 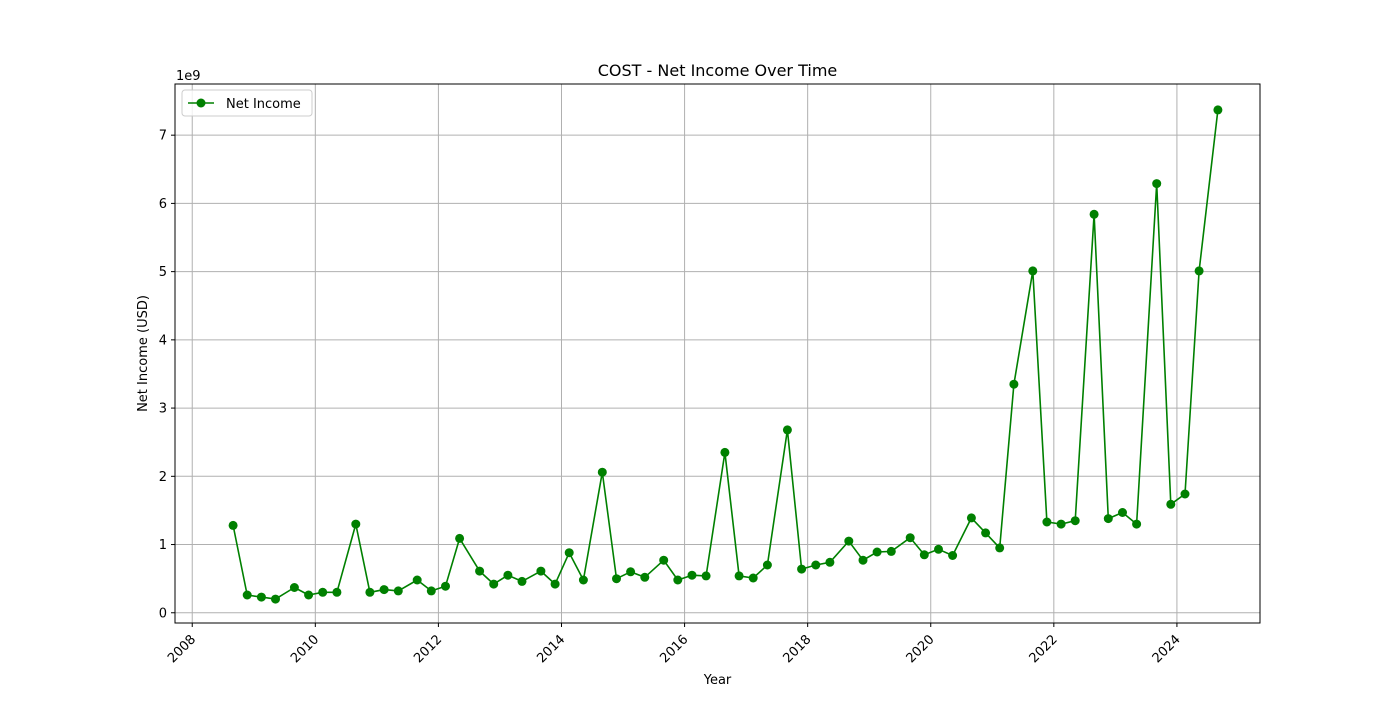 I want to click on chart-title: COST - Net Income Over Time, so click(x=718, y=70).